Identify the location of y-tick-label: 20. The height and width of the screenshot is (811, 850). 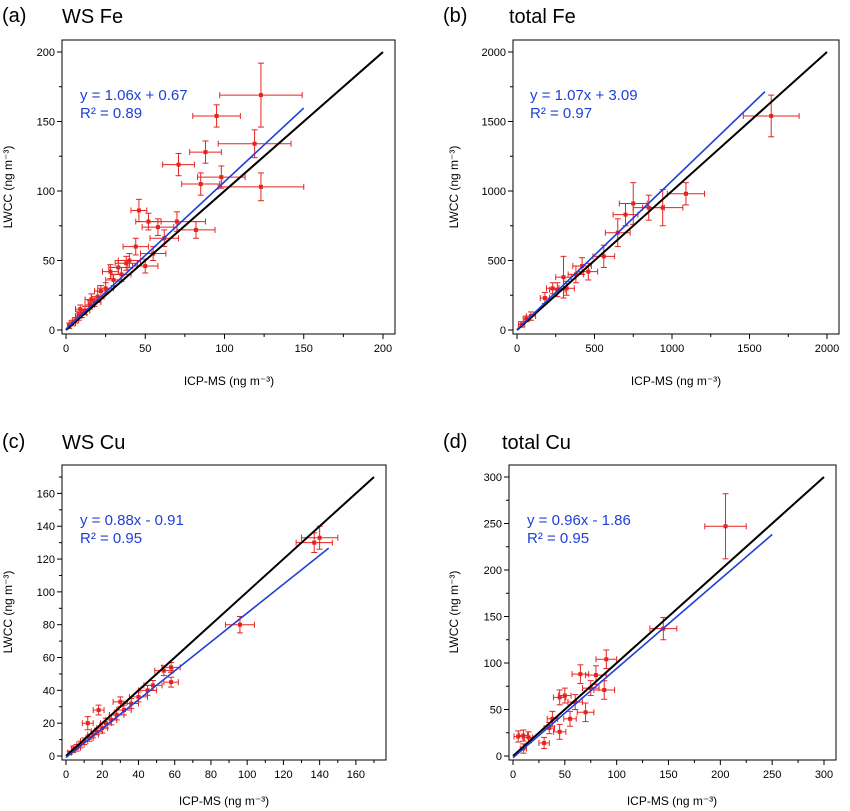
(49, 724).